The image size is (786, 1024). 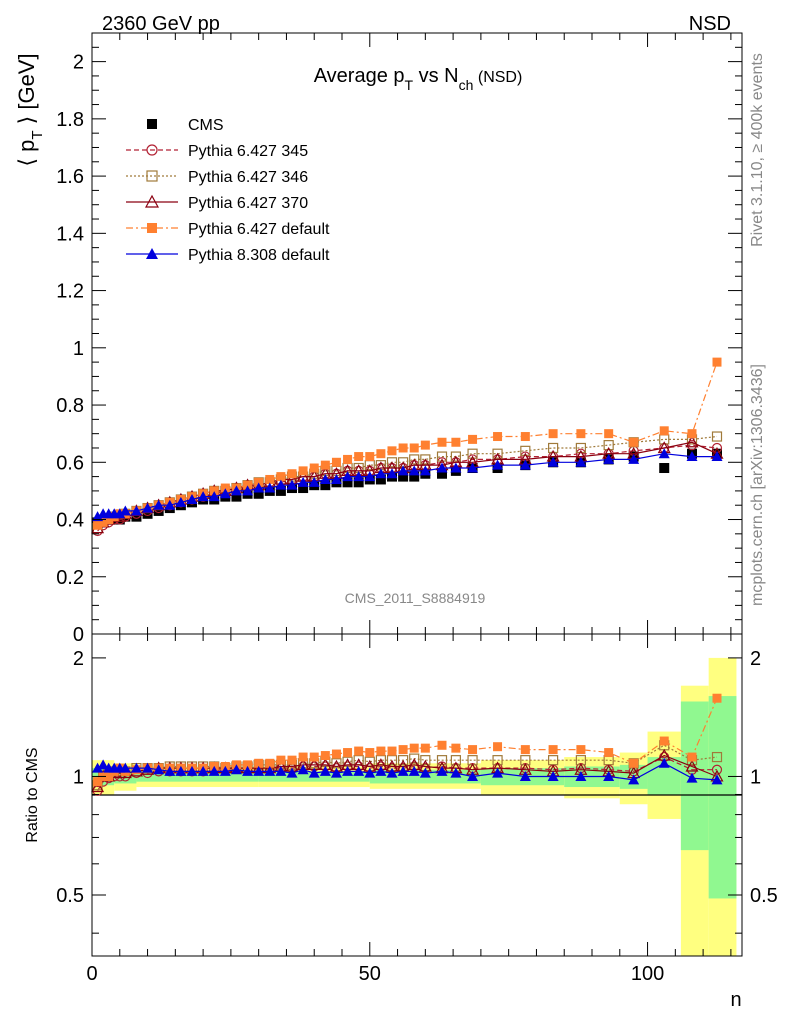 What do you see at coordinates (70, 177) in the screenshot?
I see `main-y-tick-label: 1.6` at bounding box center [70, 177].